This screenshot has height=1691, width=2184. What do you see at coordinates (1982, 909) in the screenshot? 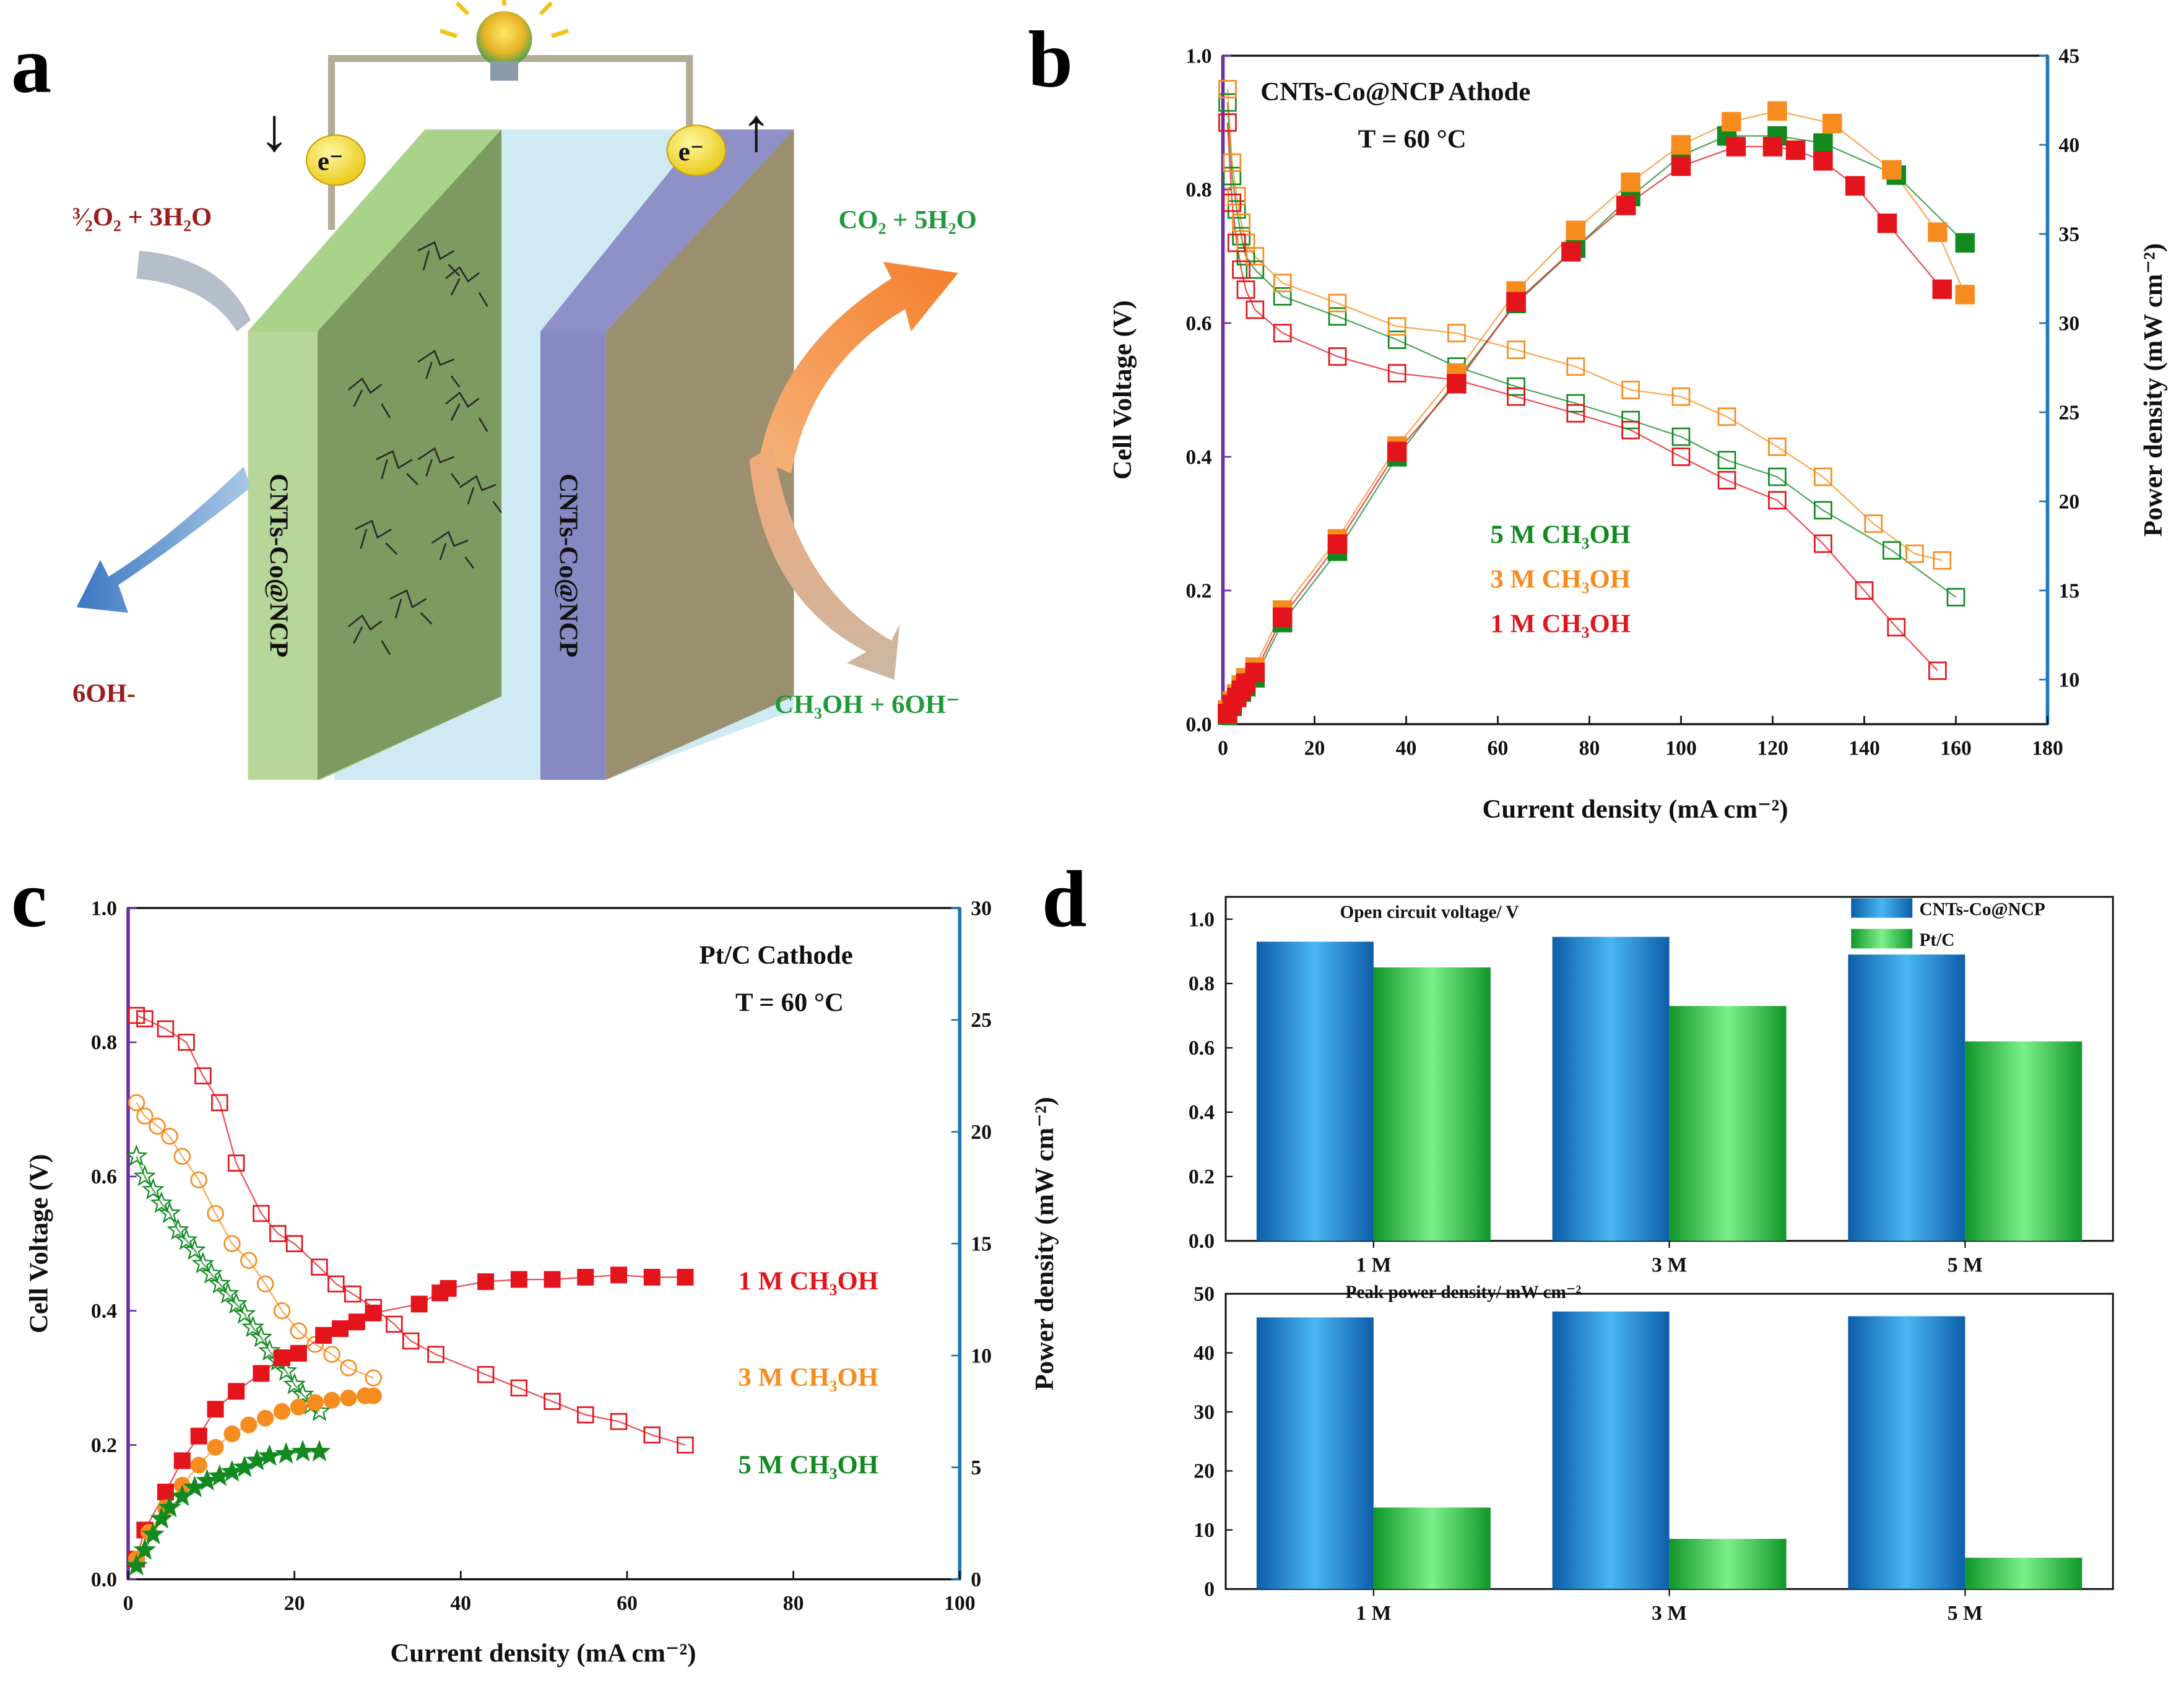
I see `legend-label-cnts: CNTs-Co@NCP` at bounding box center [1982, 909].